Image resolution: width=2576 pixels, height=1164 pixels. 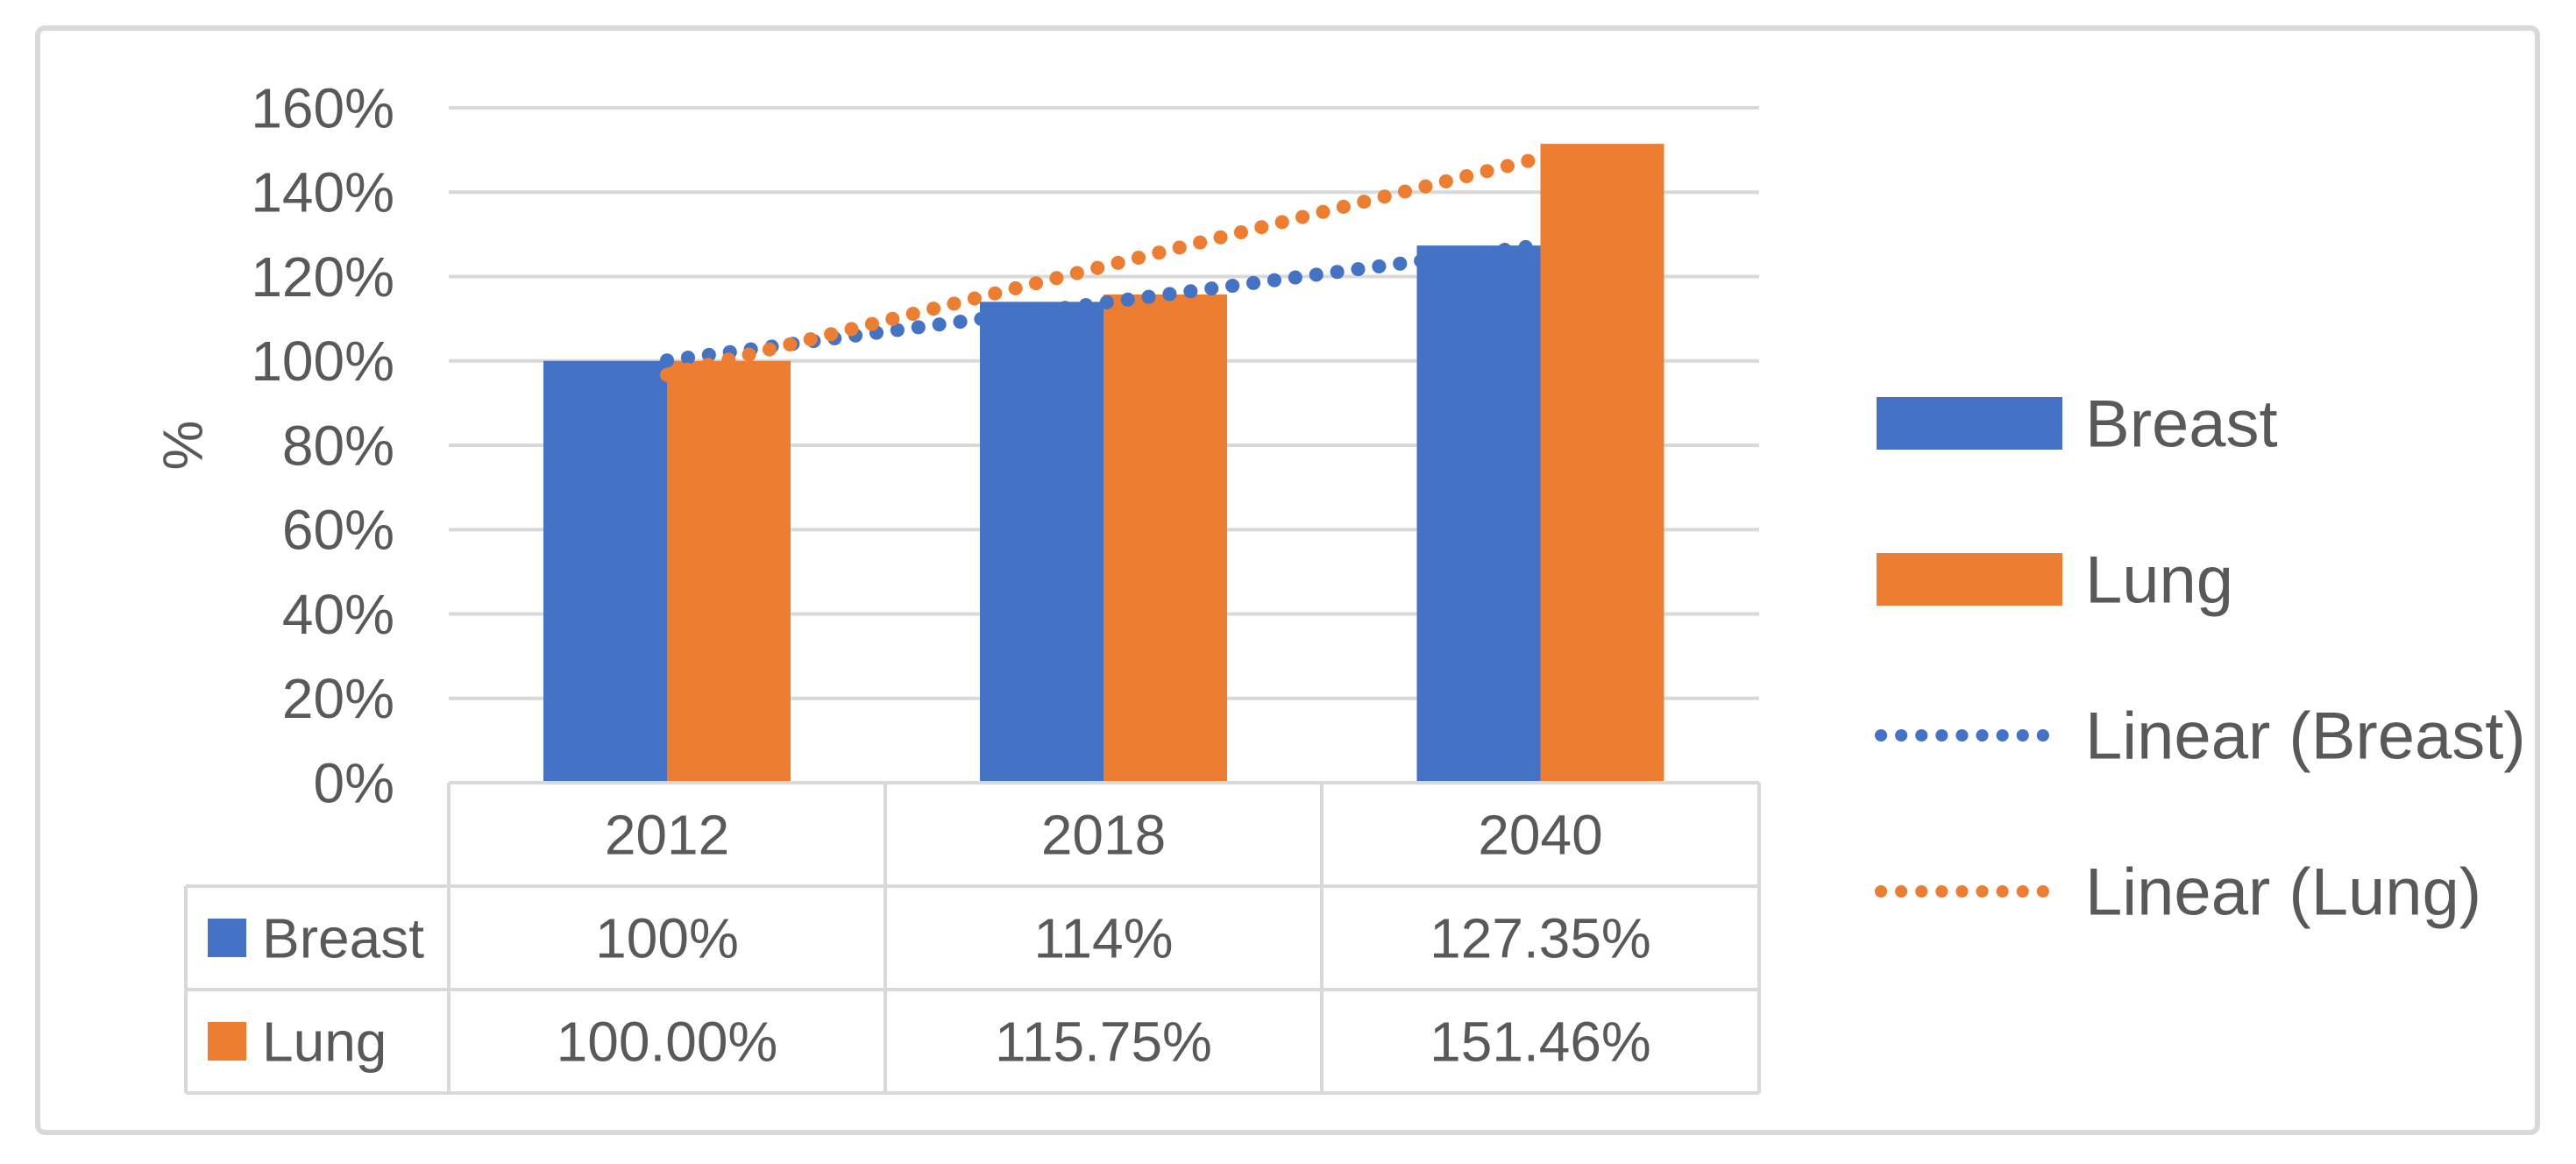 What do you see at coordinates (322, 361) in the screenshot?
I see `y-tick-label-100: 100%` at bounding box center [322, 361].